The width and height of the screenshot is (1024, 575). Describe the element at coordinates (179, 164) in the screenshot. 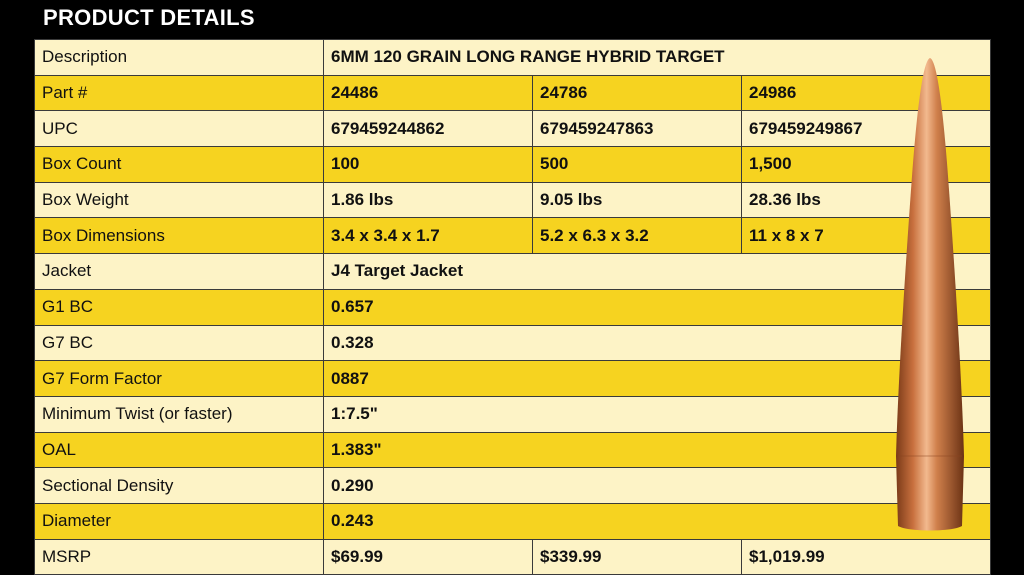

I see `label-cell: Box Count` at that location.